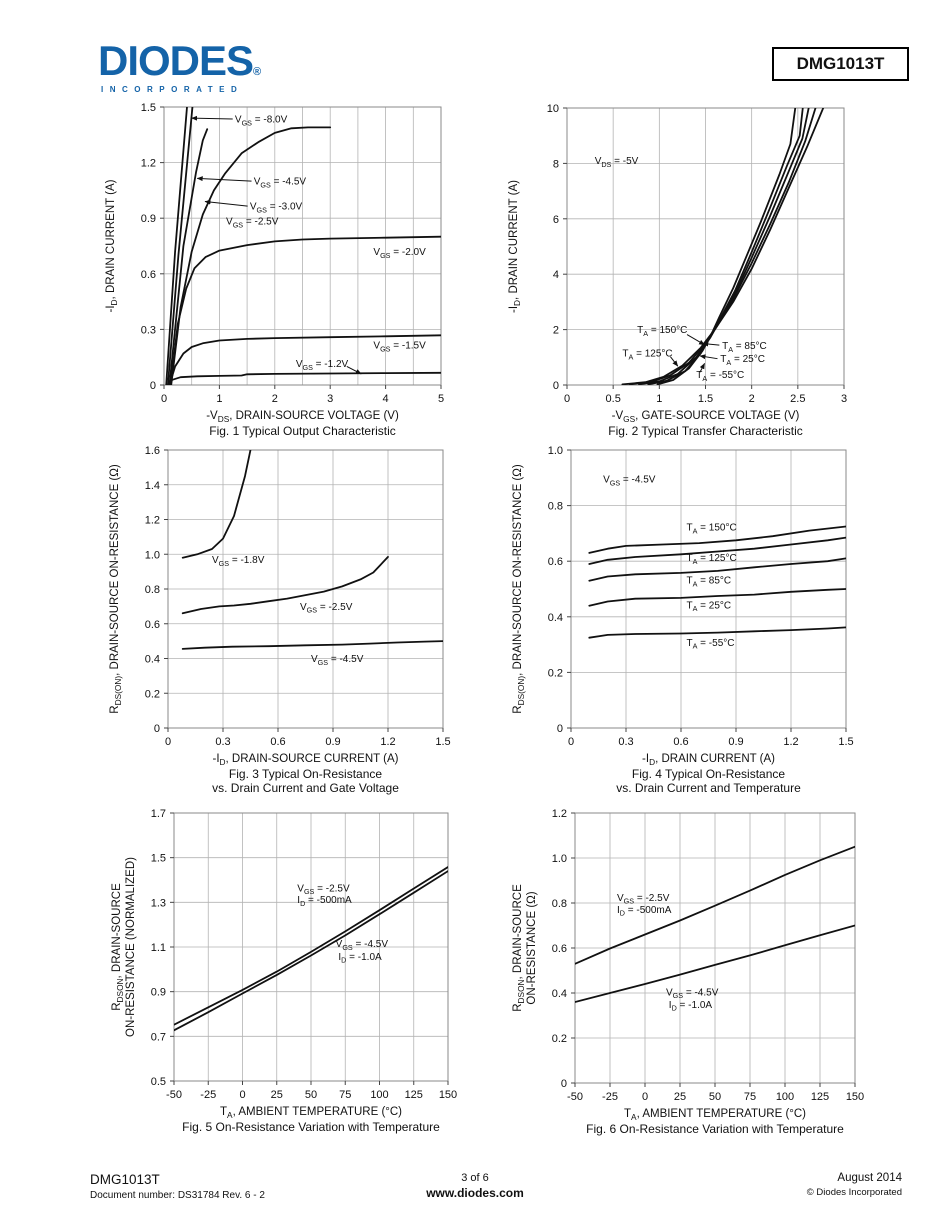 This screenshot has width=950, height=1230. Describe the element at coordinates (172, 89) in the screenshot. I see `diodes-logo-subtitle: INCORPORATED` at that location.